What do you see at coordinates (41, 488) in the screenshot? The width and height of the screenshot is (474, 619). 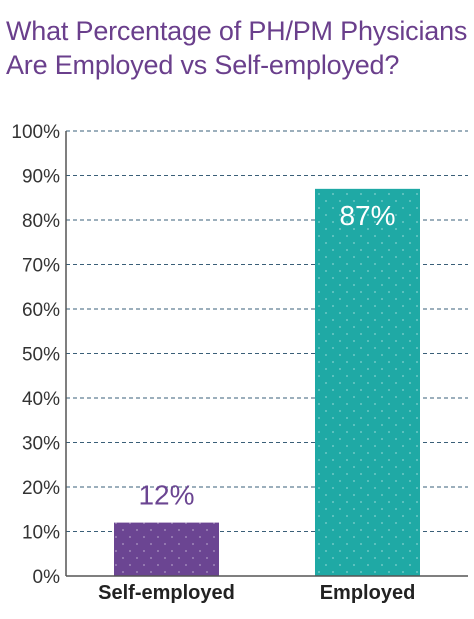 I see `y-tick-label: 20%` at bounding box center [41, 488].